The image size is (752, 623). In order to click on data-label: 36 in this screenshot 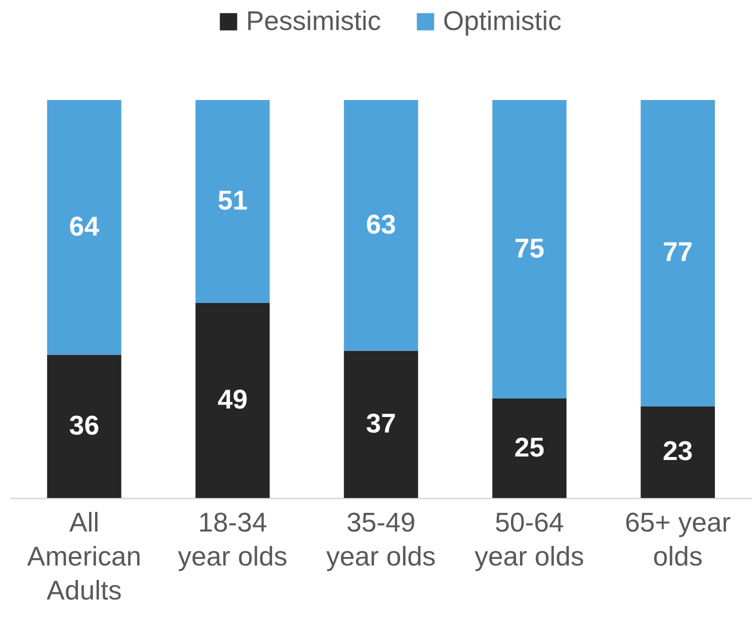, I will do `click(84, 425)`.